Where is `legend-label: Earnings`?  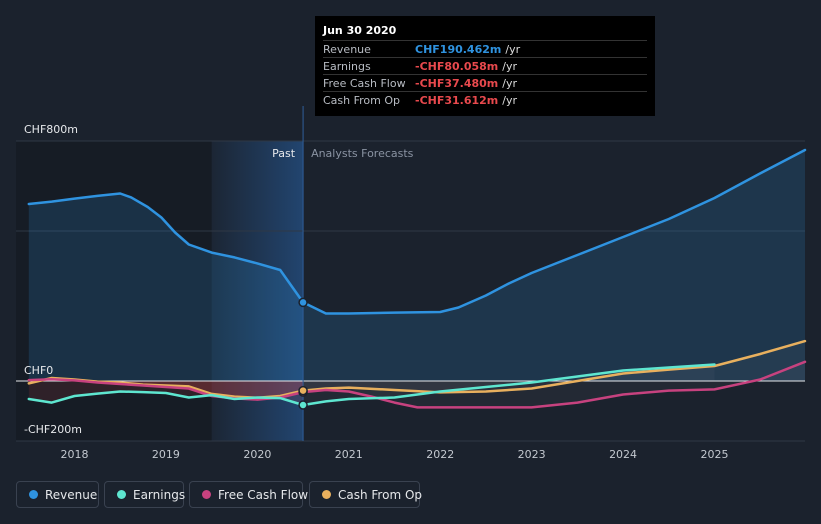 legend-label: Earnings is located at coordinates (159, 495).